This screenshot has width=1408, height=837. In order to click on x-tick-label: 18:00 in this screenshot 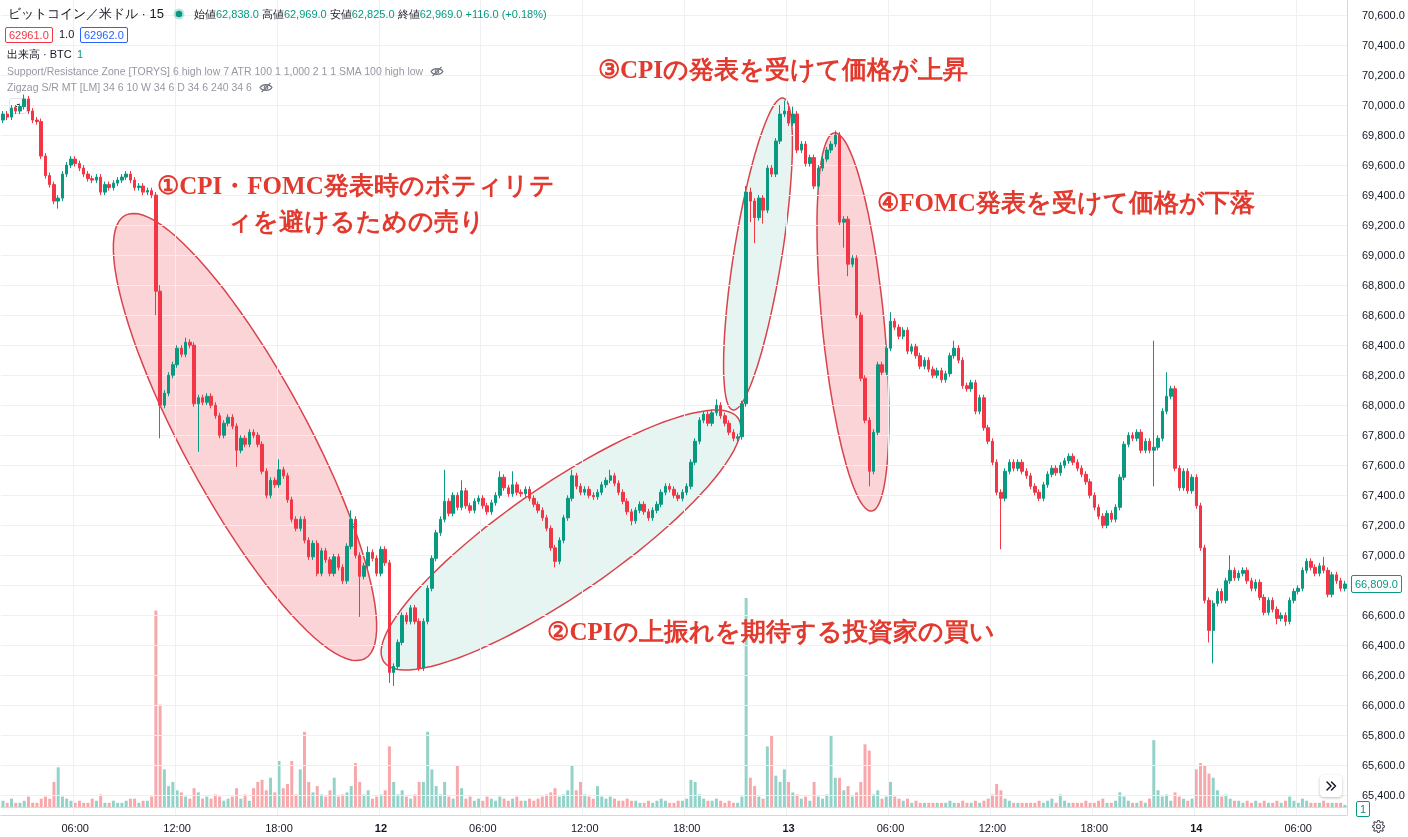, I will do `click(279, 827)`.